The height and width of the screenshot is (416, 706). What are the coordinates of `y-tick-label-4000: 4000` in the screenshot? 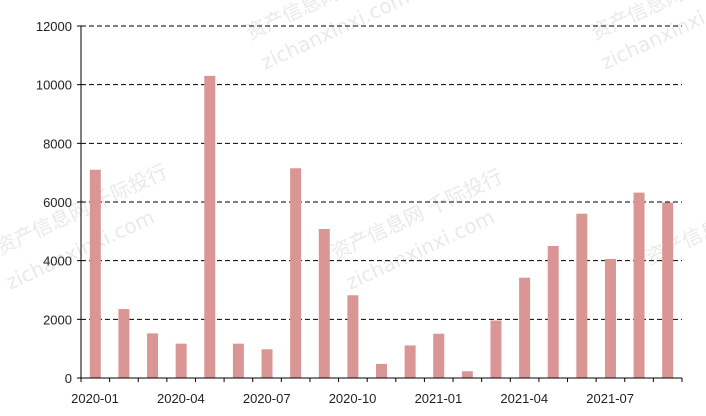 It's located at (57, 261).